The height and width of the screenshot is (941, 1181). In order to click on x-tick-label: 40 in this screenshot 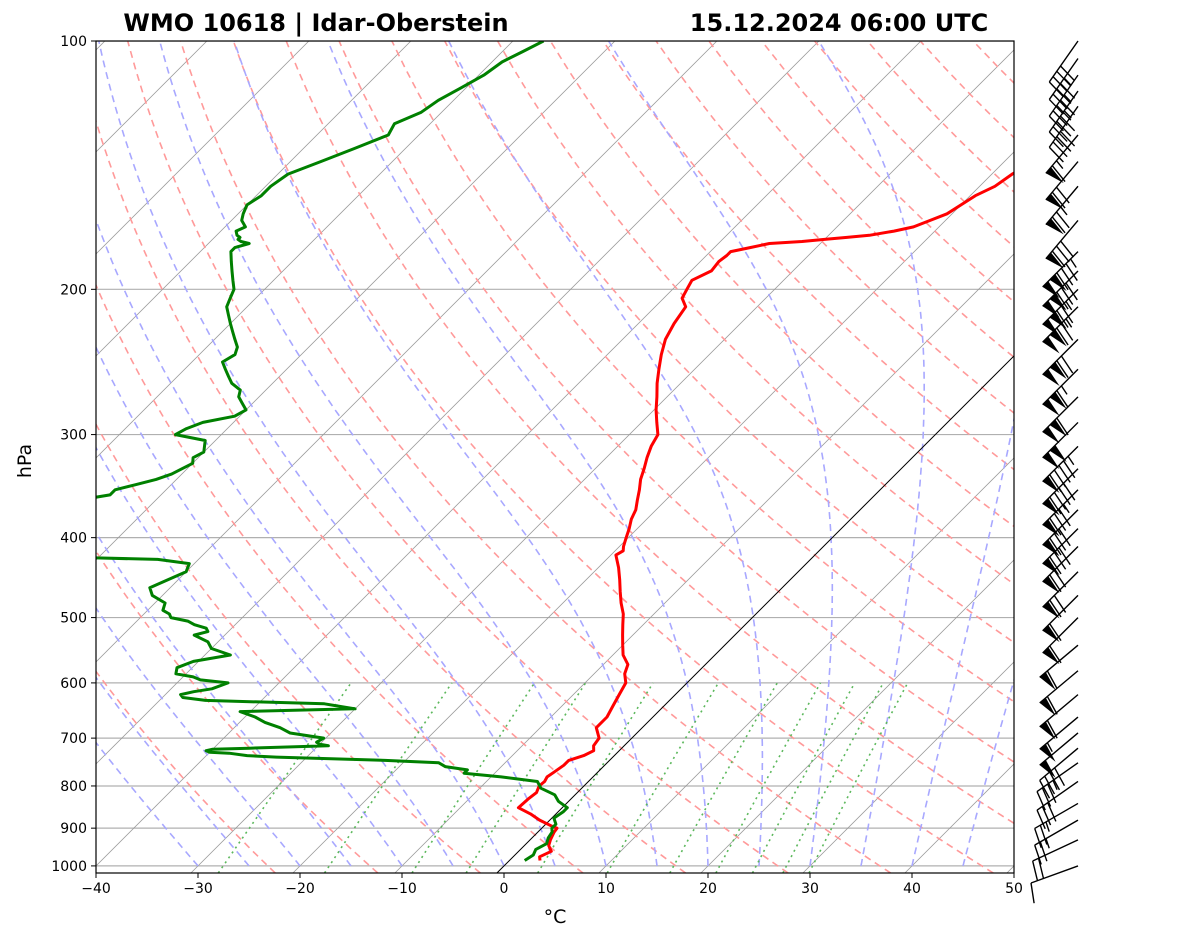, I will do `click(912, 889)`.